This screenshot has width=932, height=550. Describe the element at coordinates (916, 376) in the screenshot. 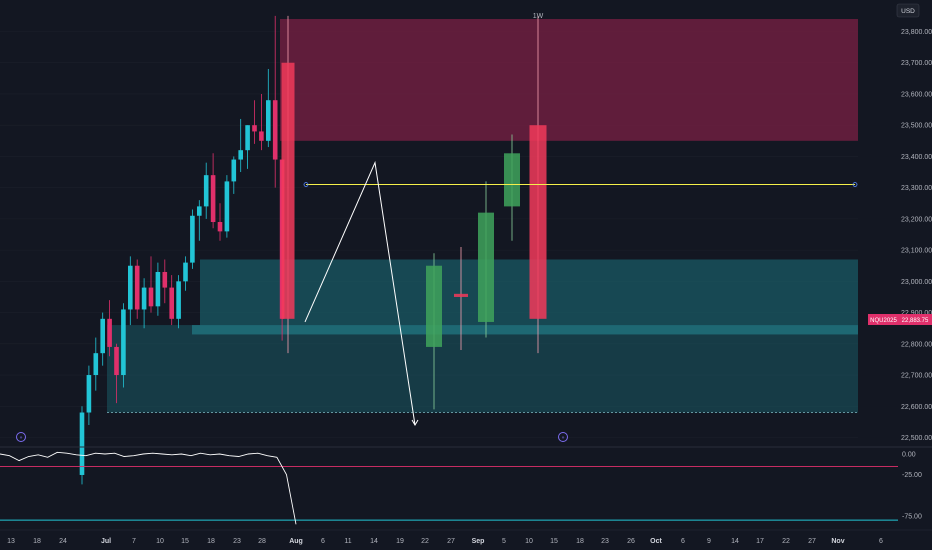

I see `price-tick-label: 22,700.00` at that location.